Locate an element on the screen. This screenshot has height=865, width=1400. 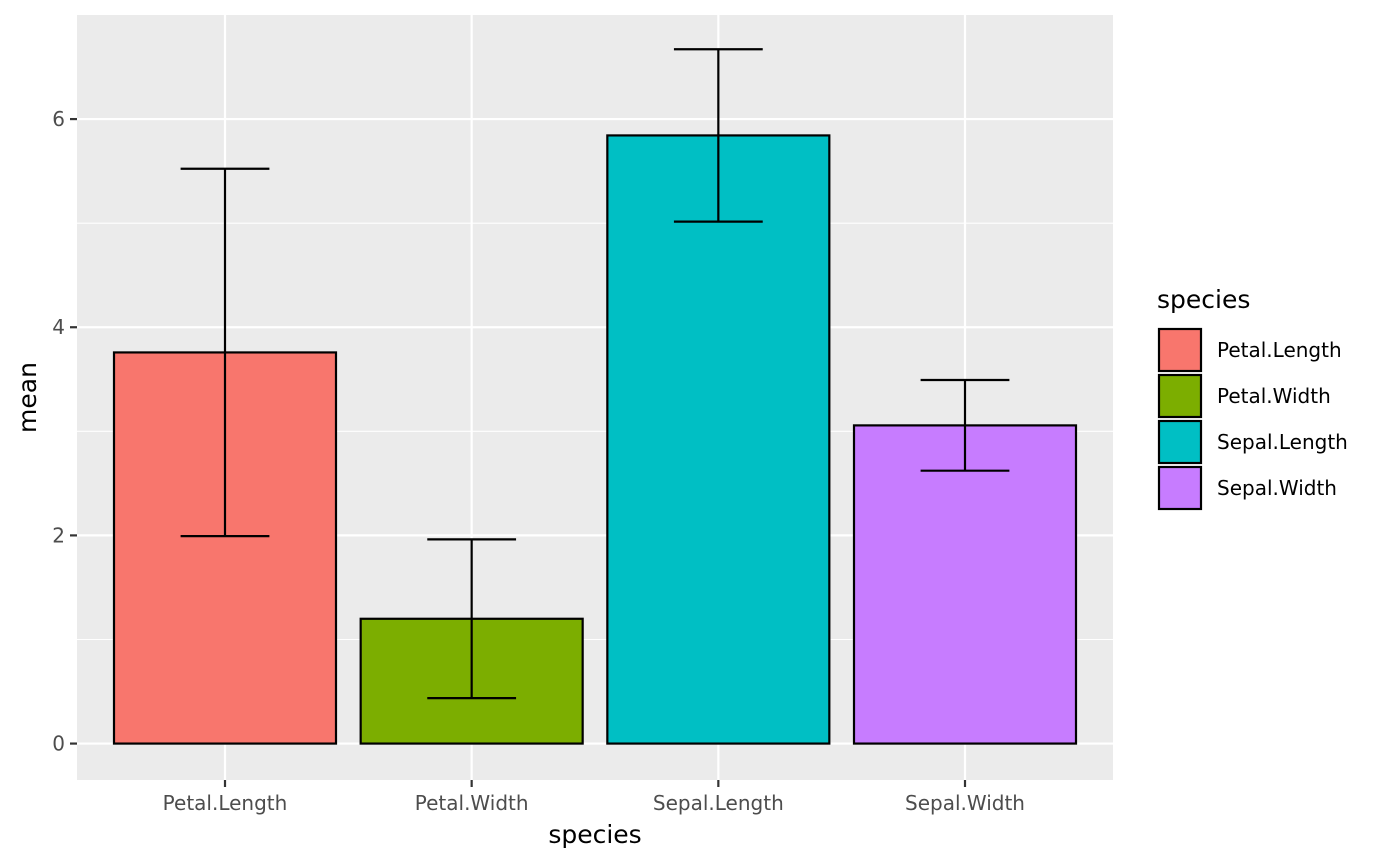
y-tick-label: 0 is located at coordinates (58, 744).